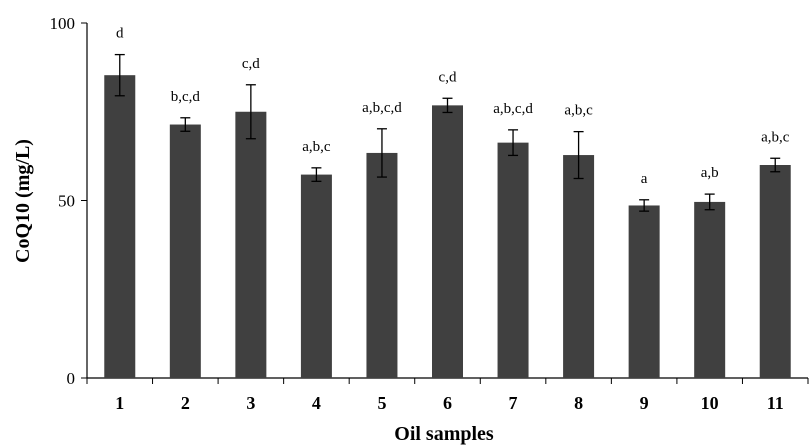 This screenshot has height=445, width=809. What do you see at coordinates (66, 201) in the screenshot?
I see `y-tick-label: 50` at bounding box center [66, 201].